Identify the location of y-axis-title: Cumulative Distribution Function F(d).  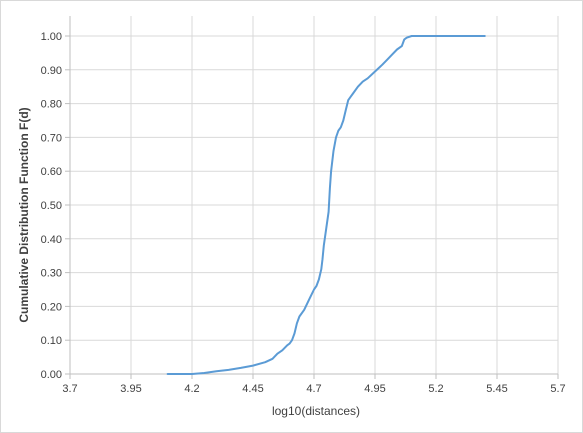
(24, 214).